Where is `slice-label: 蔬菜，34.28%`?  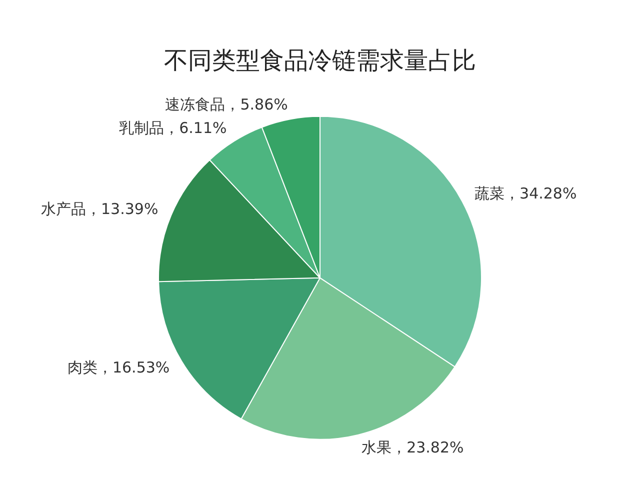
slice-label: 蔬菜，34.28% is located at coordinates (525, 193).